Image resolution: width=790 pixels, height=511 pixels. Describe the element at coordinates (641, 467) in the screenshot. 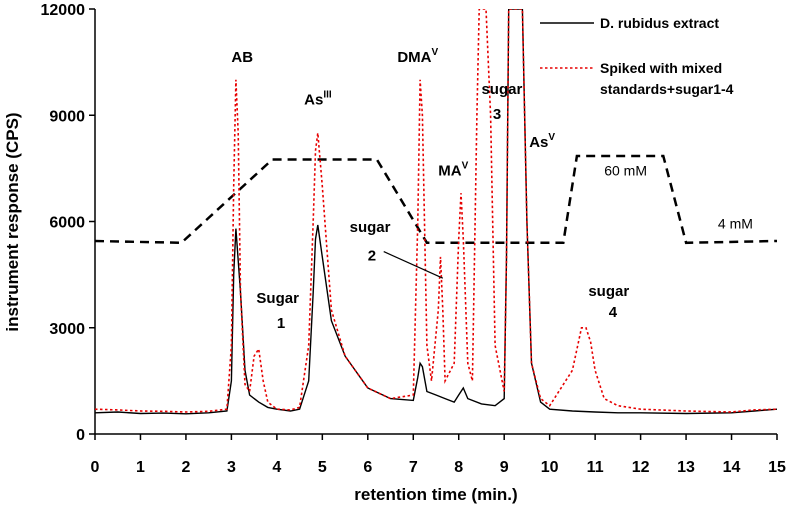

I see `x-tick-label: 12` at that location.